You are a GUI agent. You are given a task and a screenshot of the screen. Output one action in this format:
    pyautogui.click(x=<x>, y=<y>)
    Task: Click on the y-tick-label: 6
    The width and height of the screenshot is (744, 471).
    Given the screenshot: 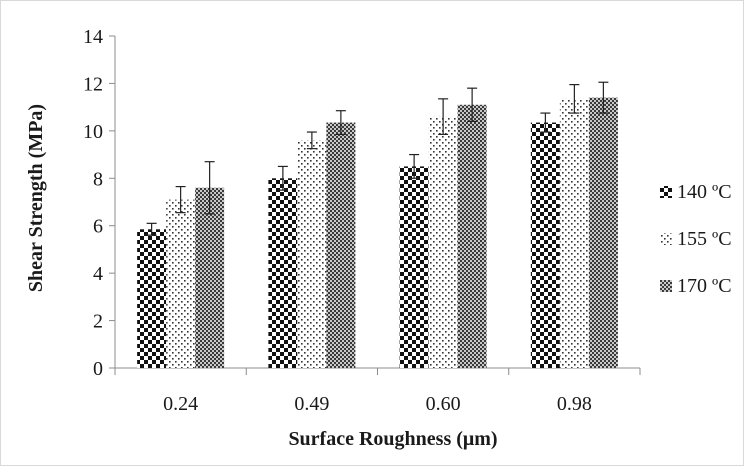 What is the action you would take?
    pyautogui.click(x=98, y=227)
    